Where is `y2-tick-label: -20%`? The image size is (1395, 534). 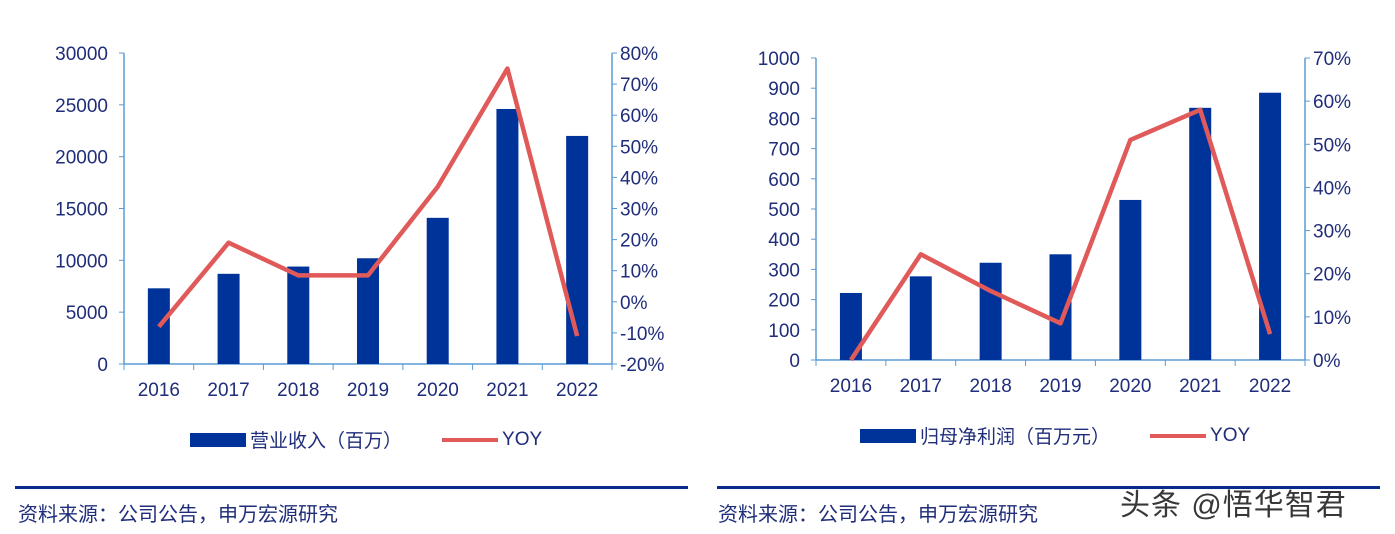 y2-tick-label: -20% is located at coordinates (642, 365).